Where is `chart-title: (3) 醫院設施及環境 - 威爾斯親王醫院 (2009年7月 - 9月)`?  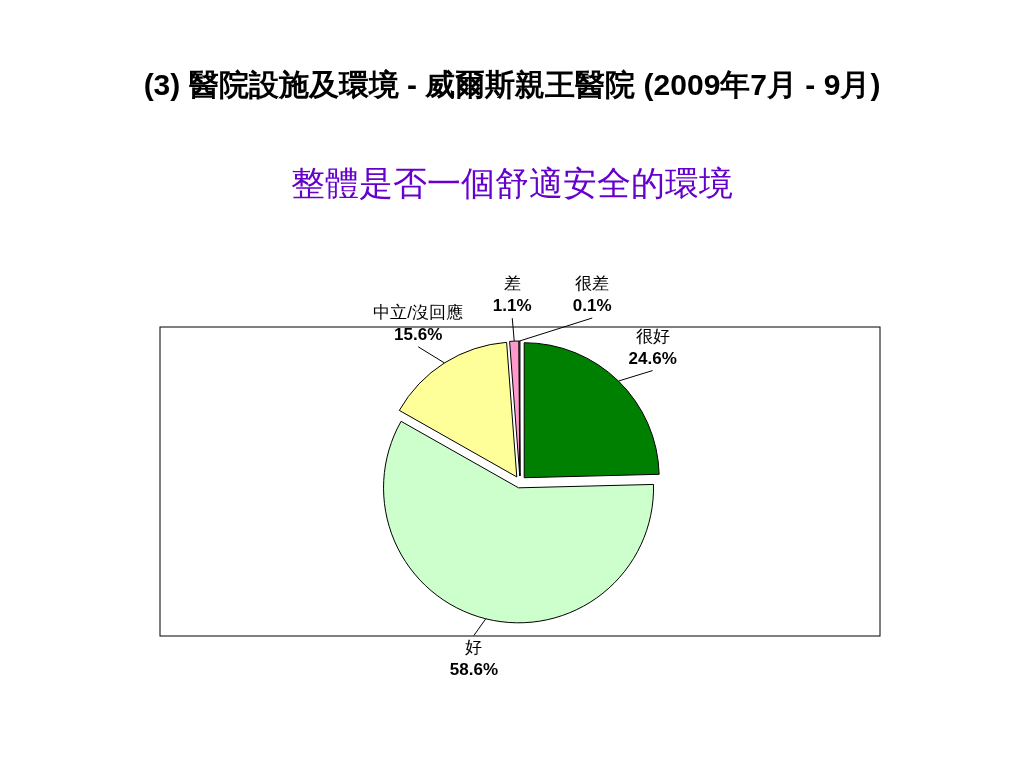
chart-title: (3) 醫院設施及環境 - 威爾斯親王醫院 (2009年7月 - 9月) is located at coordinates (512, 84).